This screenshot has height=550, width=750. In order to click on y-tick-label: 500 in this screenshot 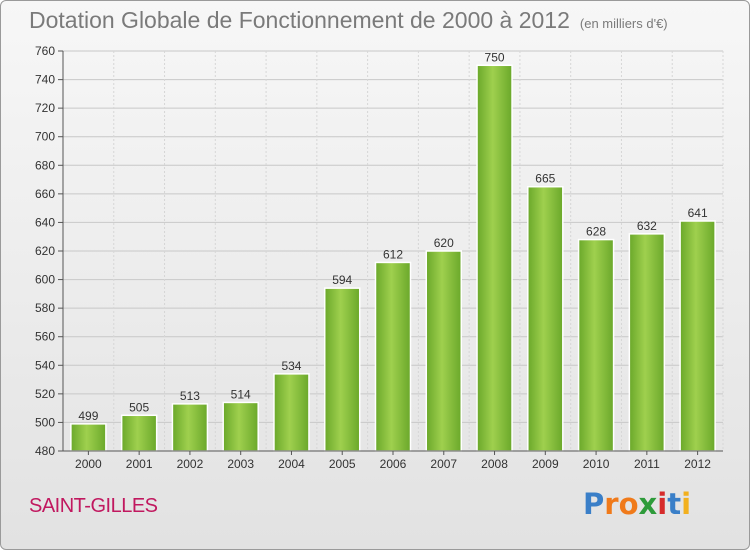, I will do `click(45, 422)`.